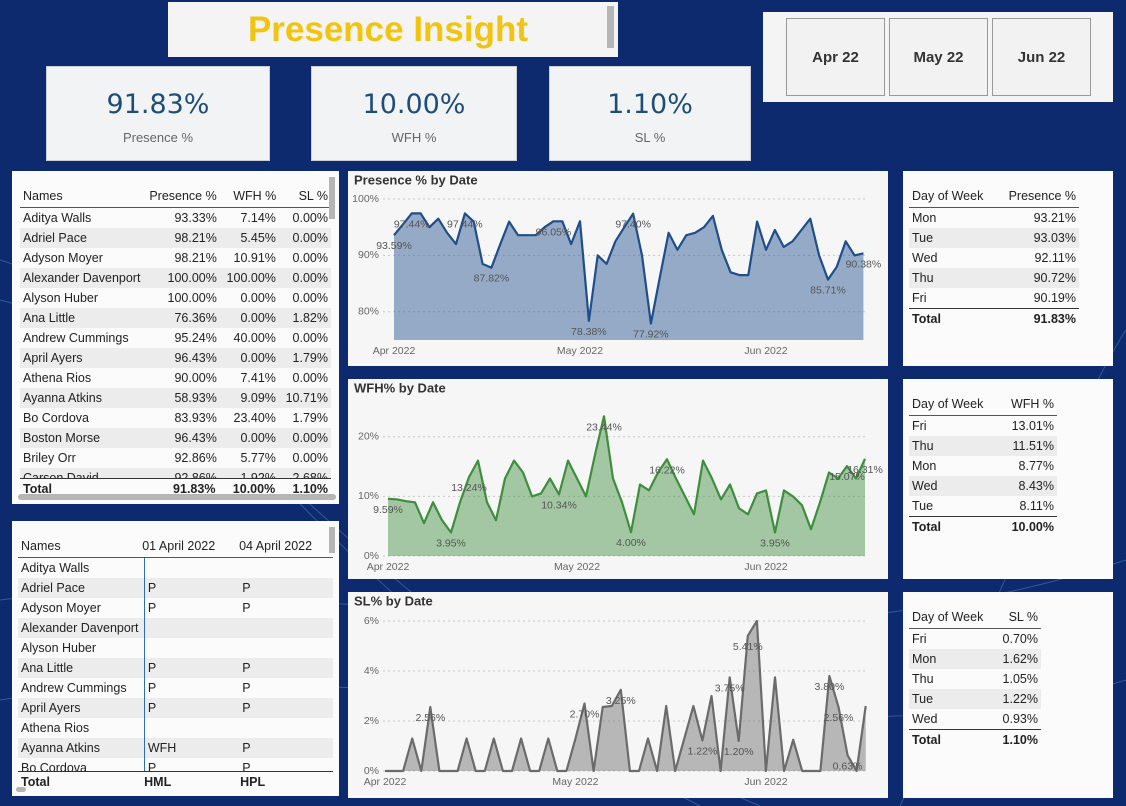  I want to click on y-tick-label: 6%, so click(371, 621).